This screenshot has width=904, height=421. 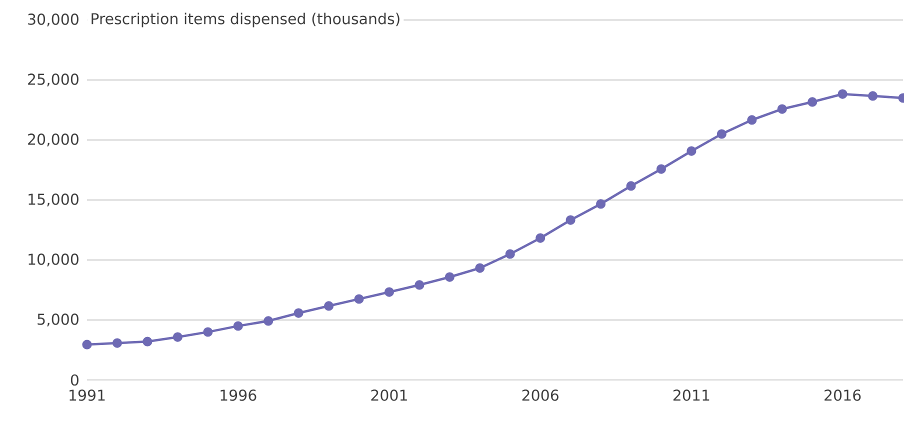 I want to click on x-tick-label: 2016, so click(x=842, y=395).